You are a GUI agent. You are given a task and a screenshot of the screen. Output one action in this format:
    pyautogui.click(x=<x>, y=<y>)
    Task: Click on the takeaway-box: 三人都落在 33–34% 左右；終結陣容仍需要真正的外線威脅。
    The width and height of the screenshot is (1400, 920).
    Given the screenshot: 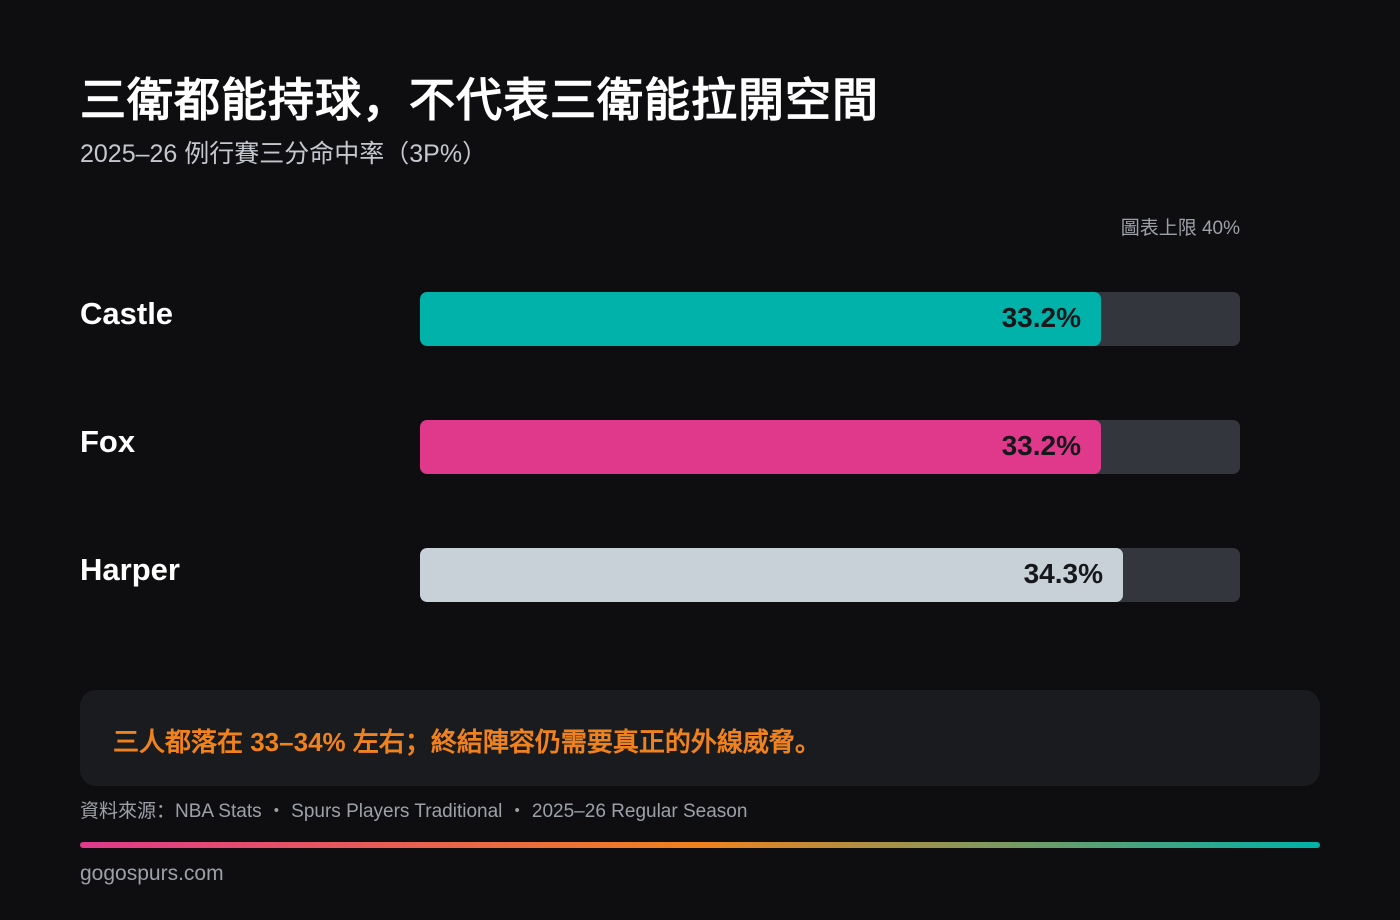 What is the action you would take?
    pyautogui.click(x=700, y=738)
    